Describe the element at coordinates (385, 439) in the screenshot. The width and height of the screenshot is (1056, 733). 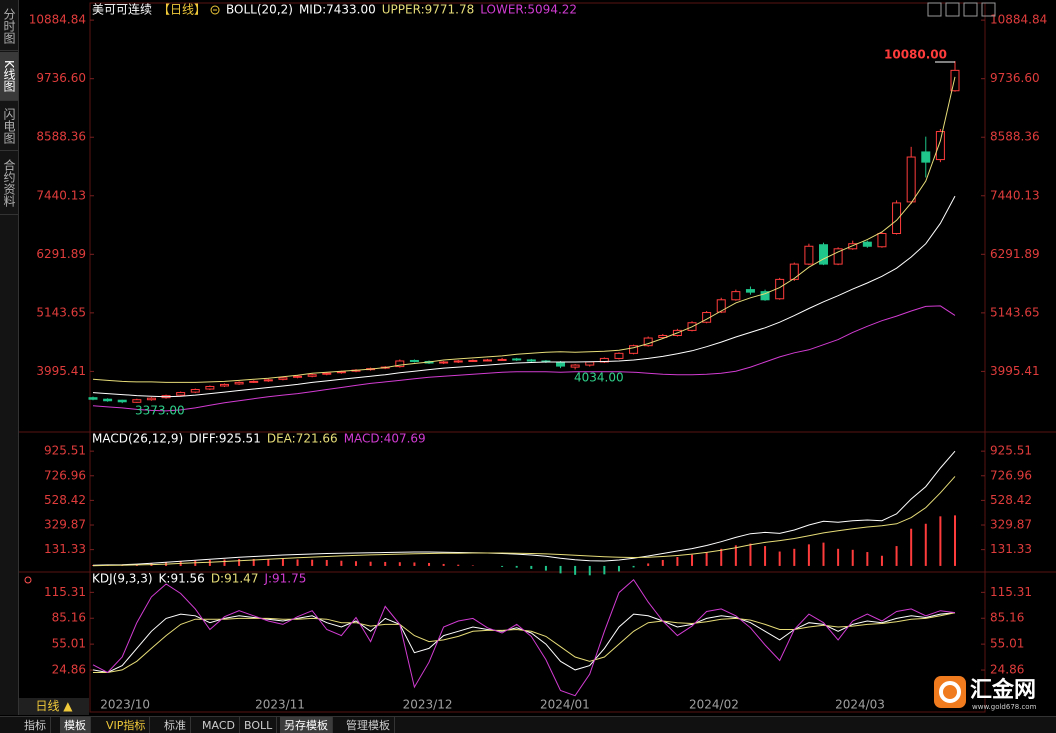
I see `legend-entry: MACD:407.69` at that location.